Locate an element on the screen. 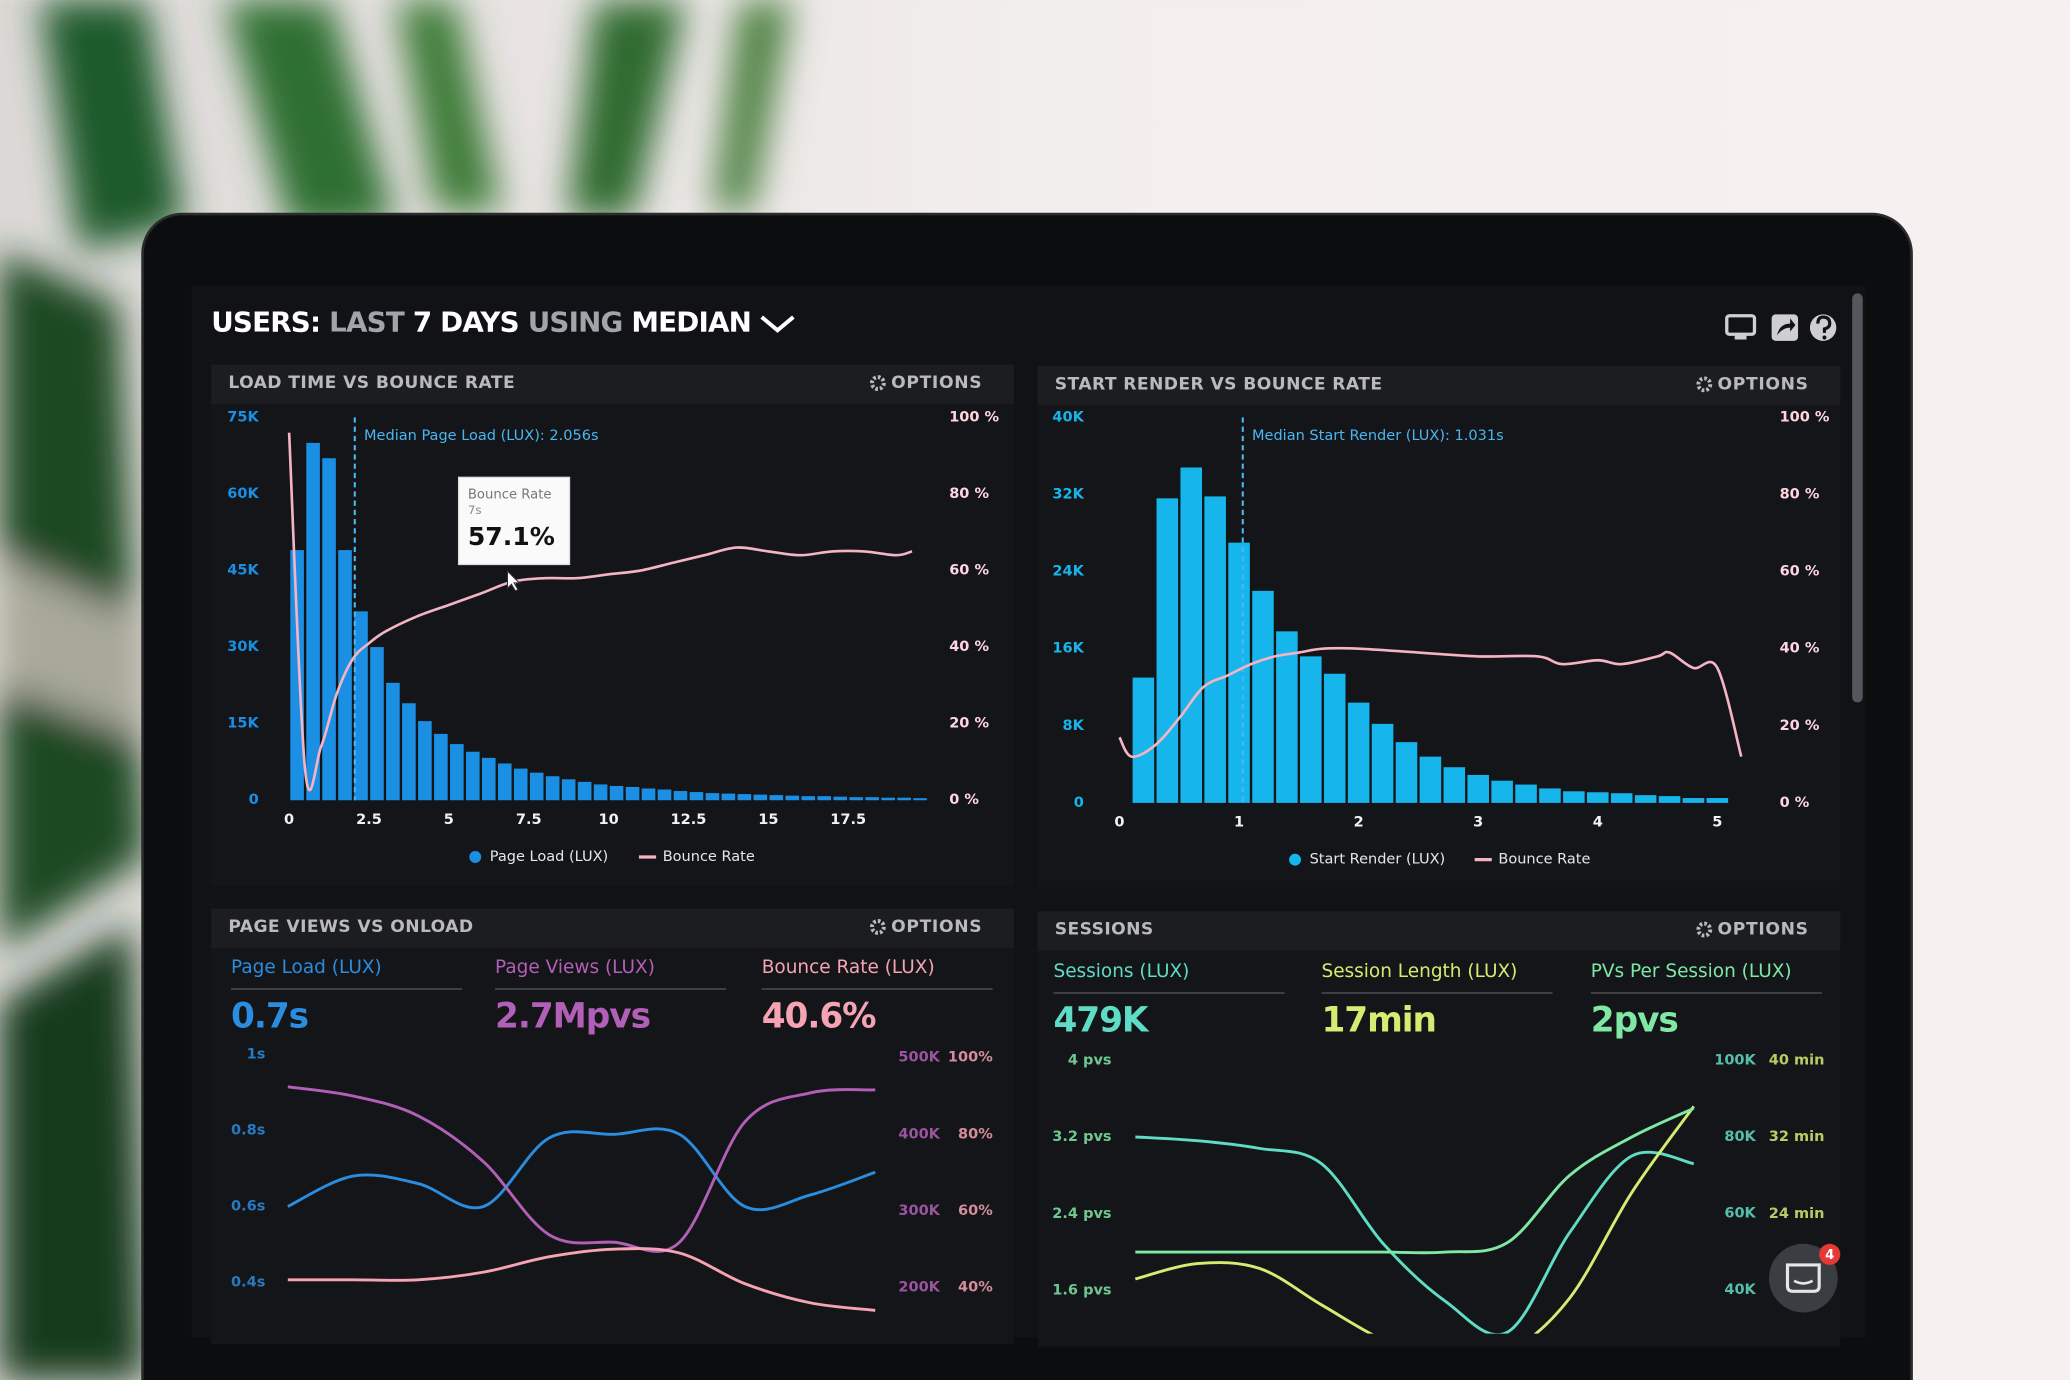 This screenshot has width=2070, height=1380. y2-tick-label: 60 % is located at coordinates (1800, 572).